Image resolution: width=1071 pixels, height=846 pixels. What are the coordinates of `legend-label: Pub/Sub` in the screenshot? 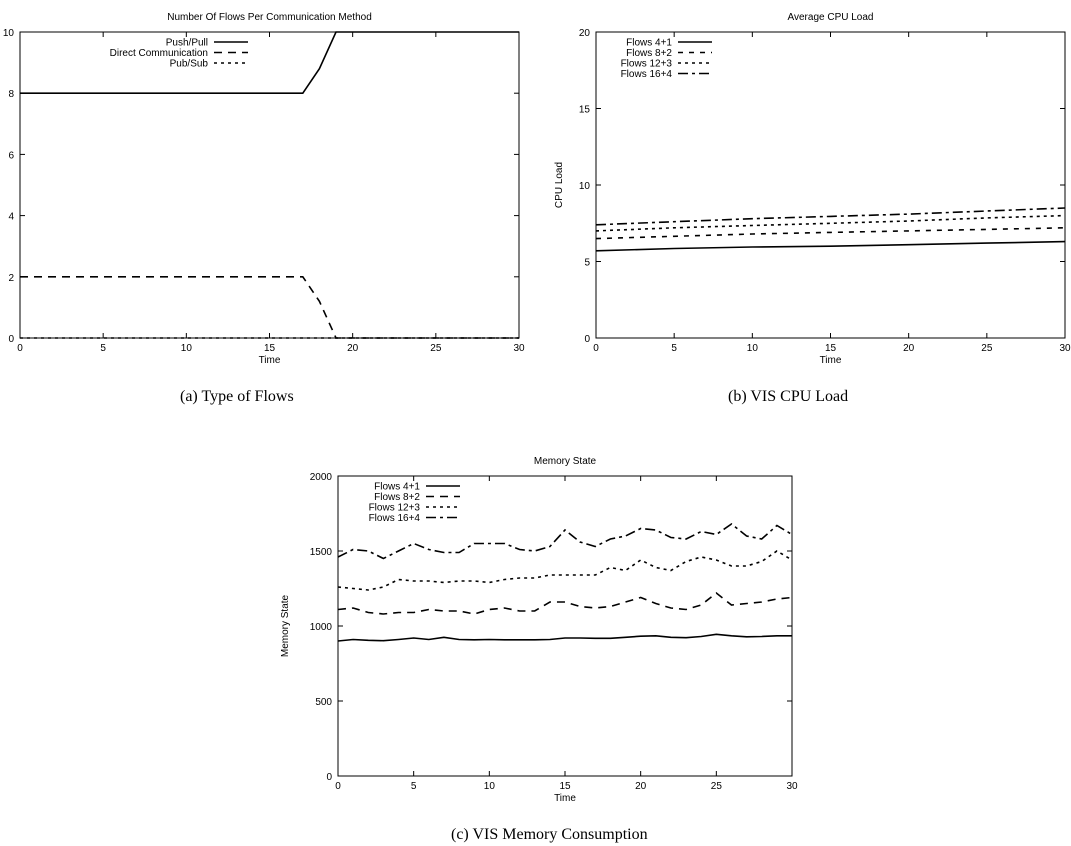 It's located at (189, 64).